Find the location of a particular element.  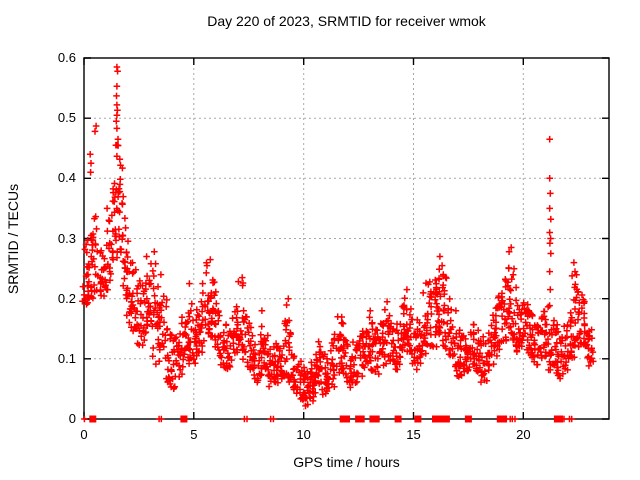

y-tick-label: 0.1 is located at coordinates (66, 358).